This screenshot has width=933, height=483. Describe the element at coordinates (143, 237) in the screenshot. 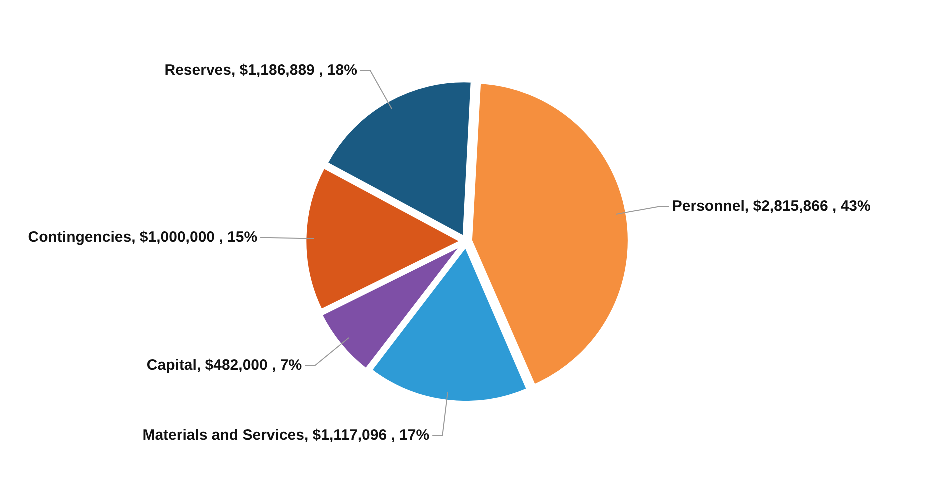

I see `slice-label: Contingencies, $1,000,000 , 15%` at that location.